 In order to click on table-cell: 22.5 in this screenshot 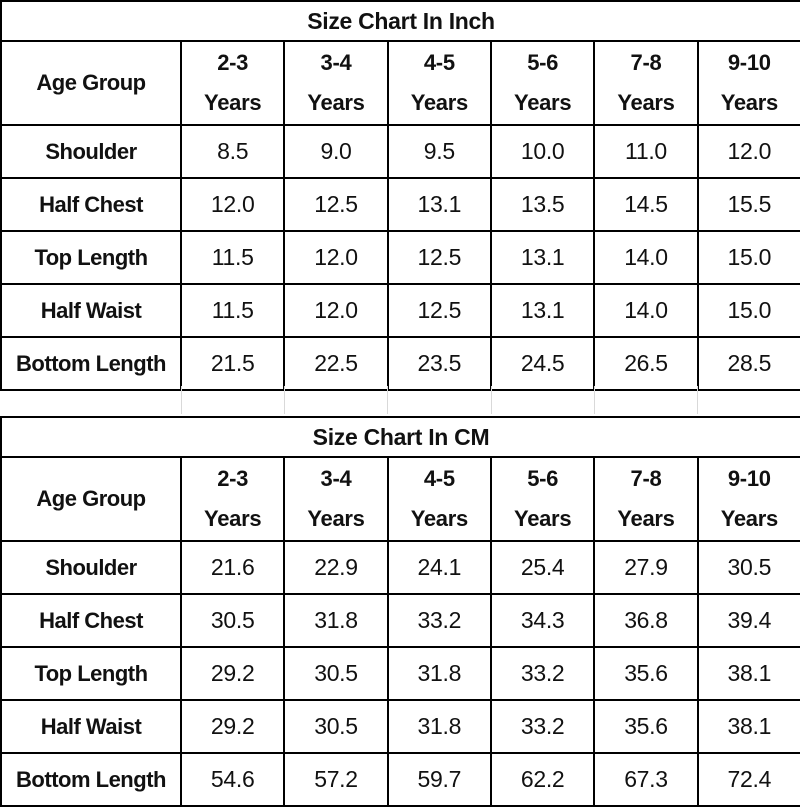, I will do `click(337, 363)`.